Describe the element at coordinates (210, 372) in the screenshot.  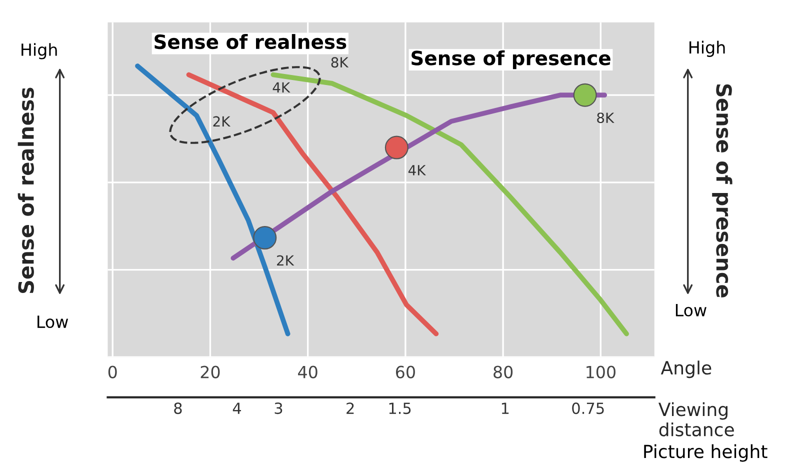
I see `x-tick-label: 20` at that location.